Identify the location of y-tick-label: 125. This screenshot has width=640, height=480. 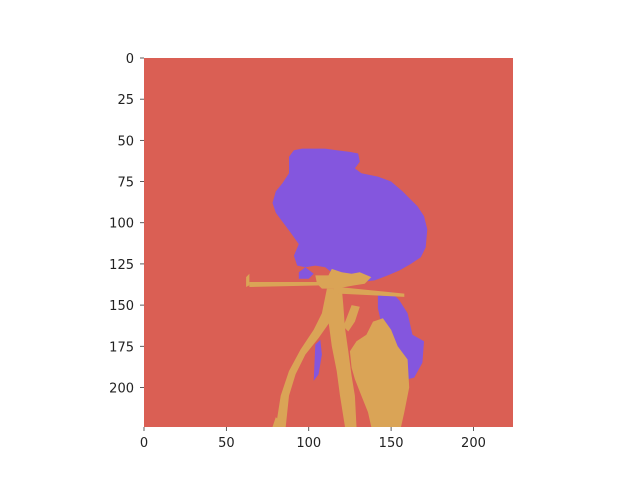
(121, 265).